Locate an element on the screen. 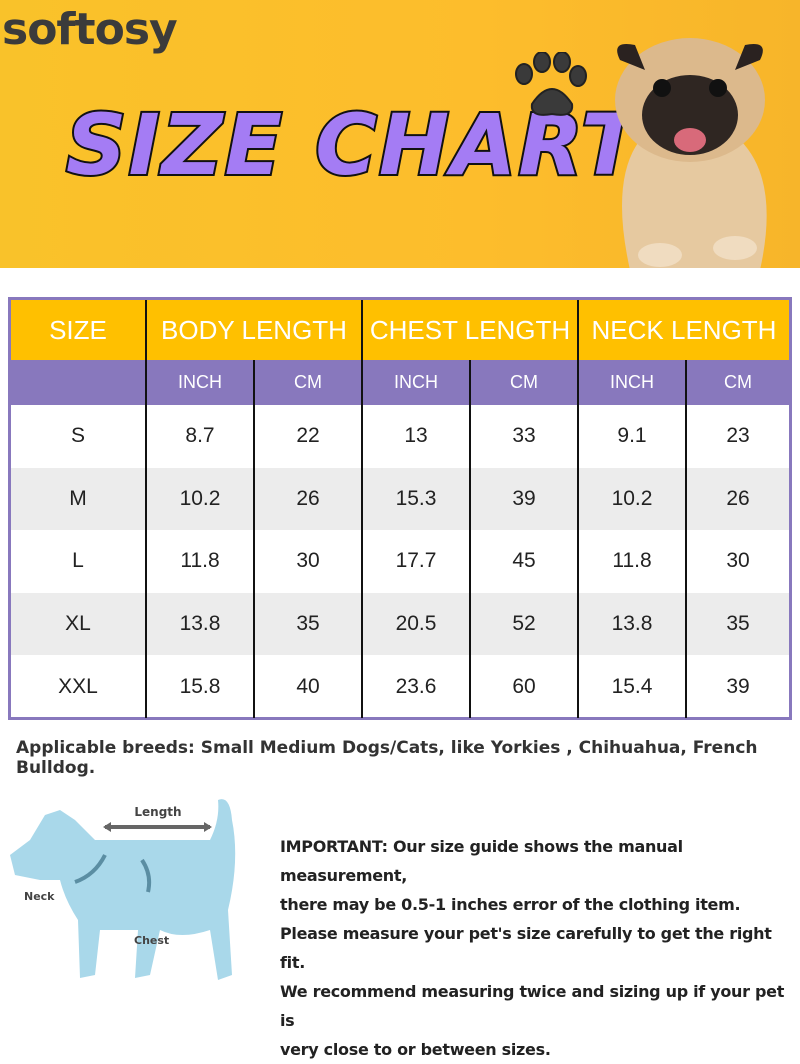  subheader-cell is located at coordinates (78, 382).